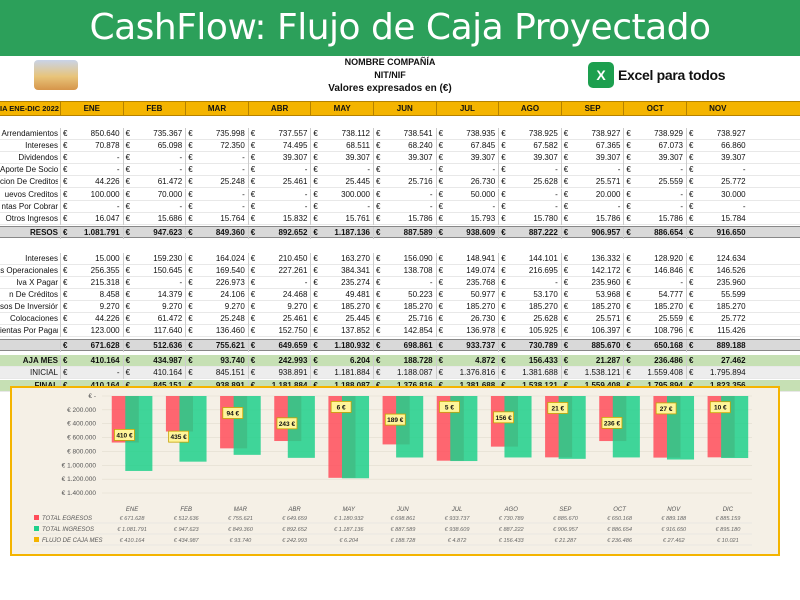  Describe the element at coordinates (216, 319) in the screenshot. I see `table-cell: €25.248` at that location.